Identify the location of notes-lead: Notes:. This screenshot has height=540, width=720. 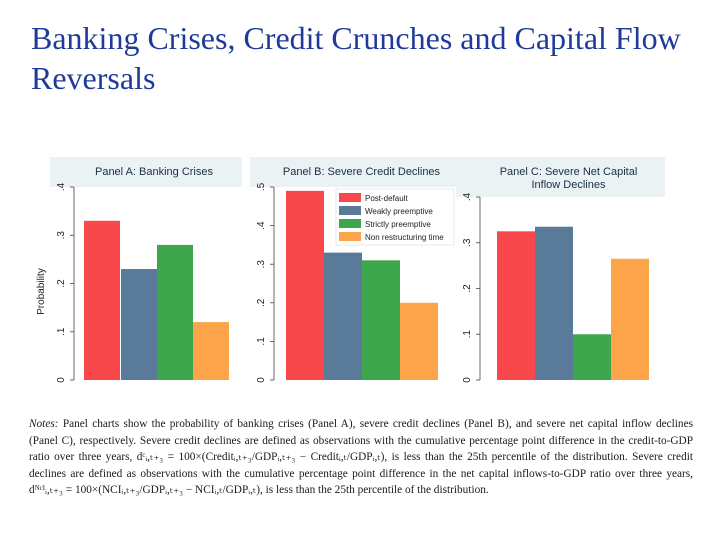
(44, 424).